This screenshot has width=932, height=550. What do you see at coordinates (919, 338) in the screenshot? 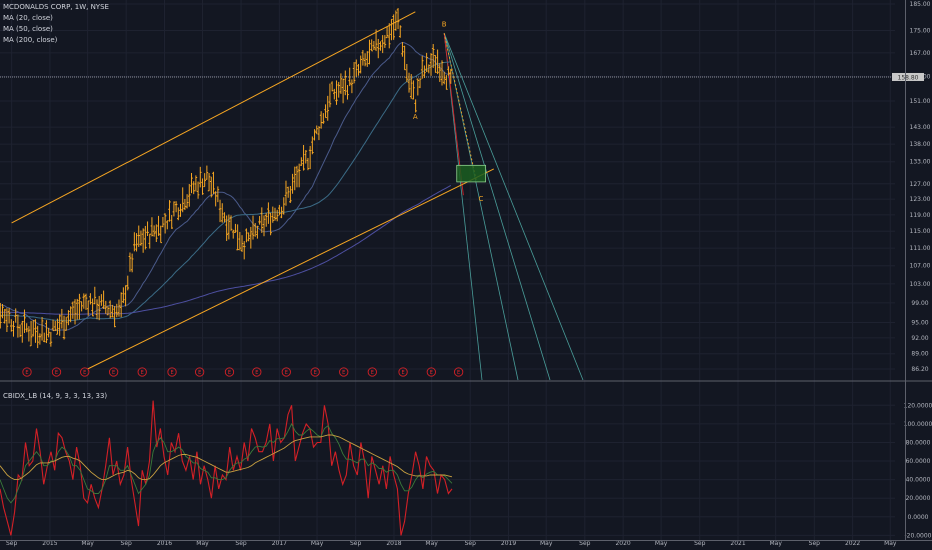
I see `y-tick-label: 92.00` at bounding box center [919, 338].